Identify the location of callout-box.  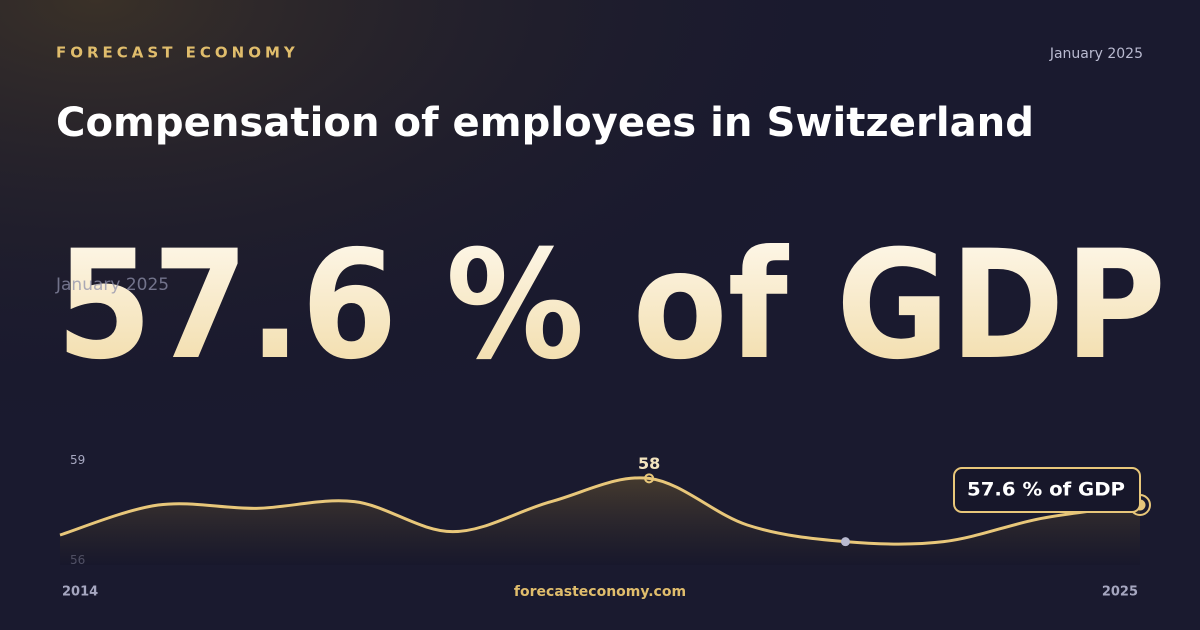
(1047, 490).